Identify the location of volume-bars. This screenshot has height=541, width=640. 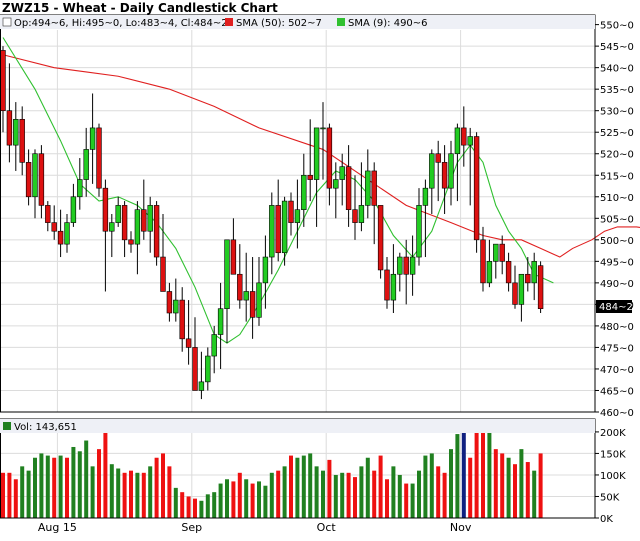
(272, 470).